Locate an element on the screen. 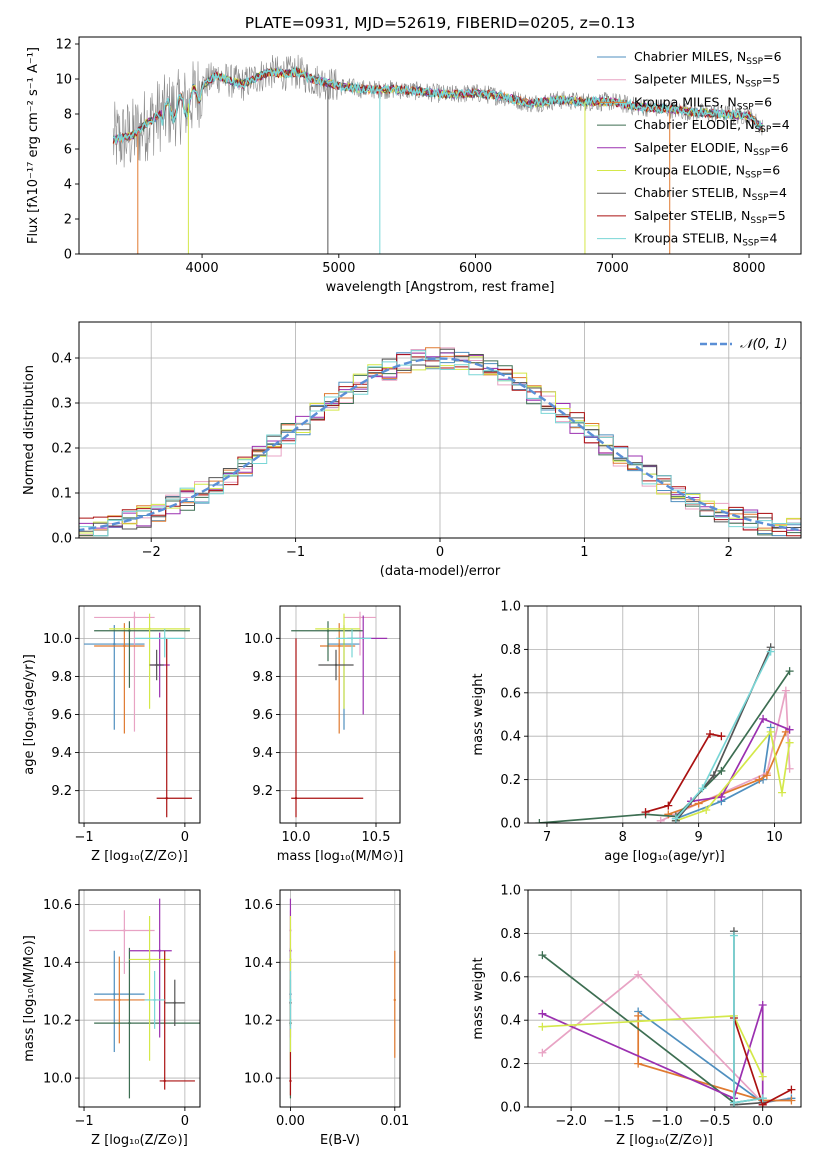  y-tick-label: 12 is located at coordinates (63, 45).